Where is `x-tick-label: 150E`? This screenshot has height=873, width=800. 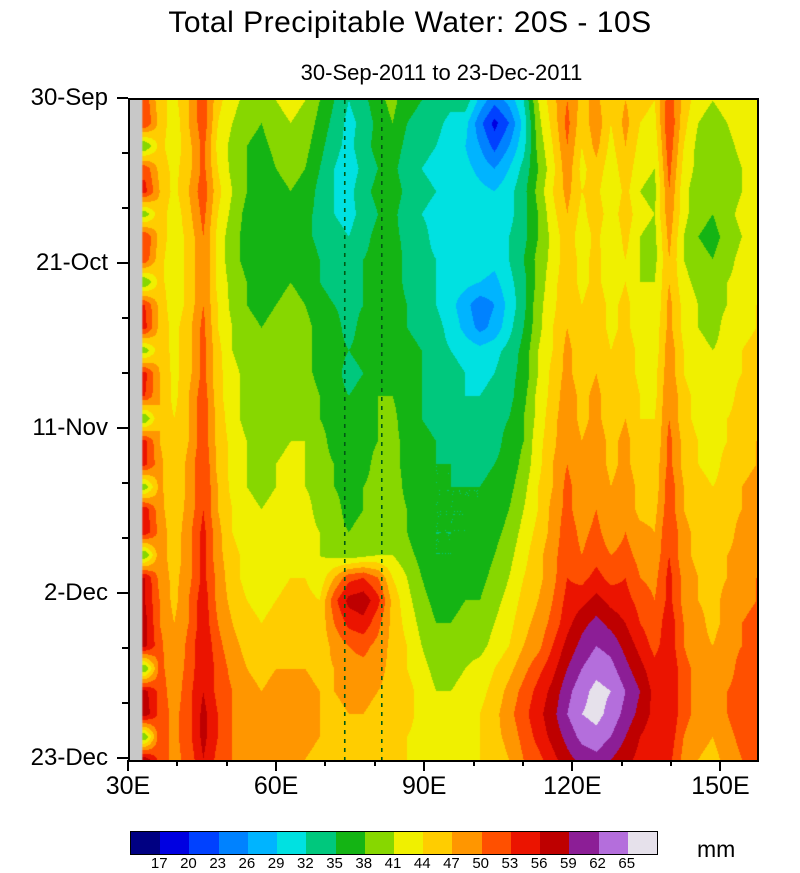 x-tick-label: 150E is located at coordinates (720, 786).